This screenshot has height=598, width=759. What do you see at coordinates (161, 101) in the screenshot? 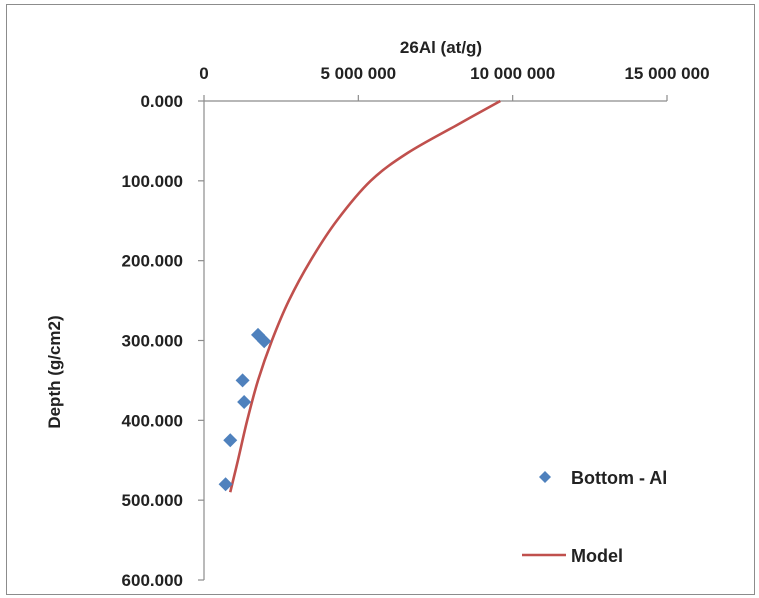
I see `y-tick-label: 0.000` at bounding box center [161, 101].